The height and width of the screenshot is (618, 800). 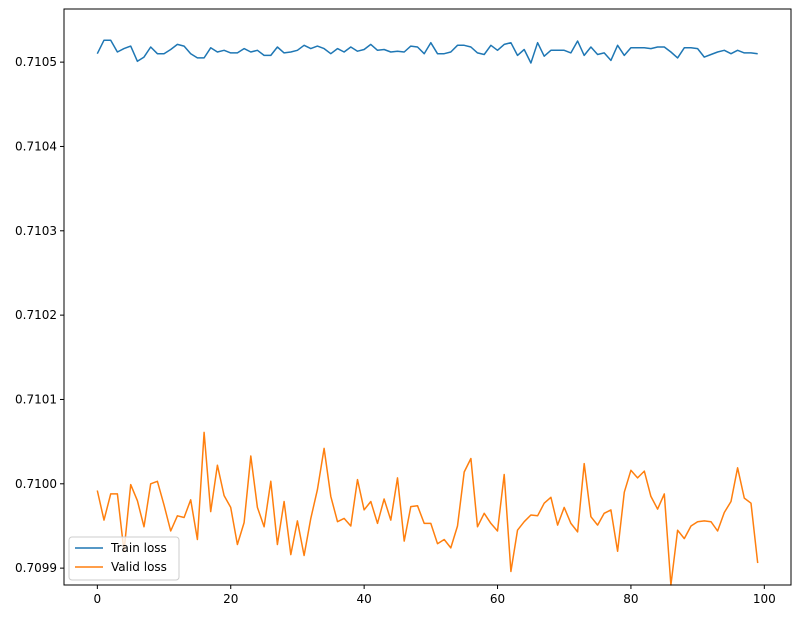 What do you see at coordinates (36, 484) in the screenshot?
I see `y-tick-label: 0.7100` at bounding box center [36, 484].